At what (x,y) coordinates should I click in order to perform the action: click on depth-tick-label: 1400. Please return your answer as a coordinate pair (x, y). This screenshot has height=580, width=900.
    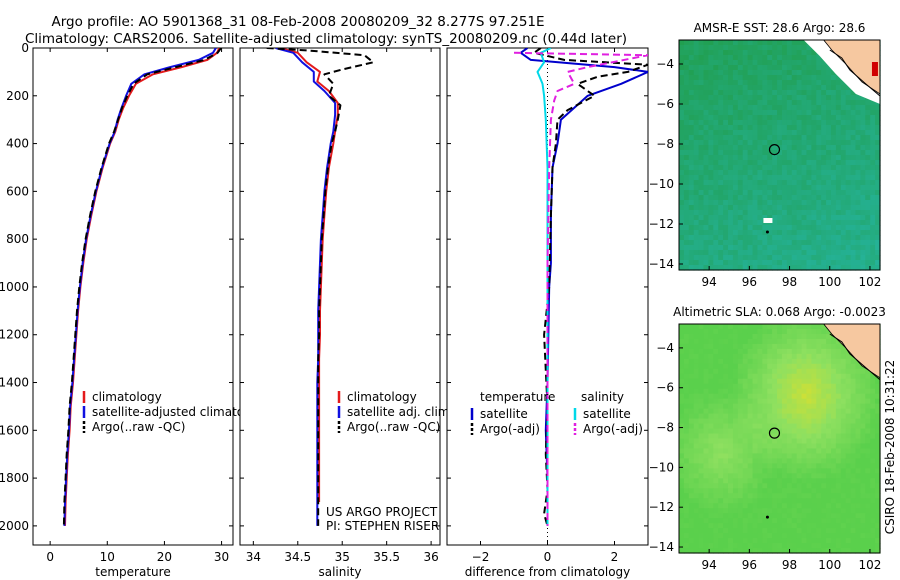
    Looking at the image, I should click on (14, 383).